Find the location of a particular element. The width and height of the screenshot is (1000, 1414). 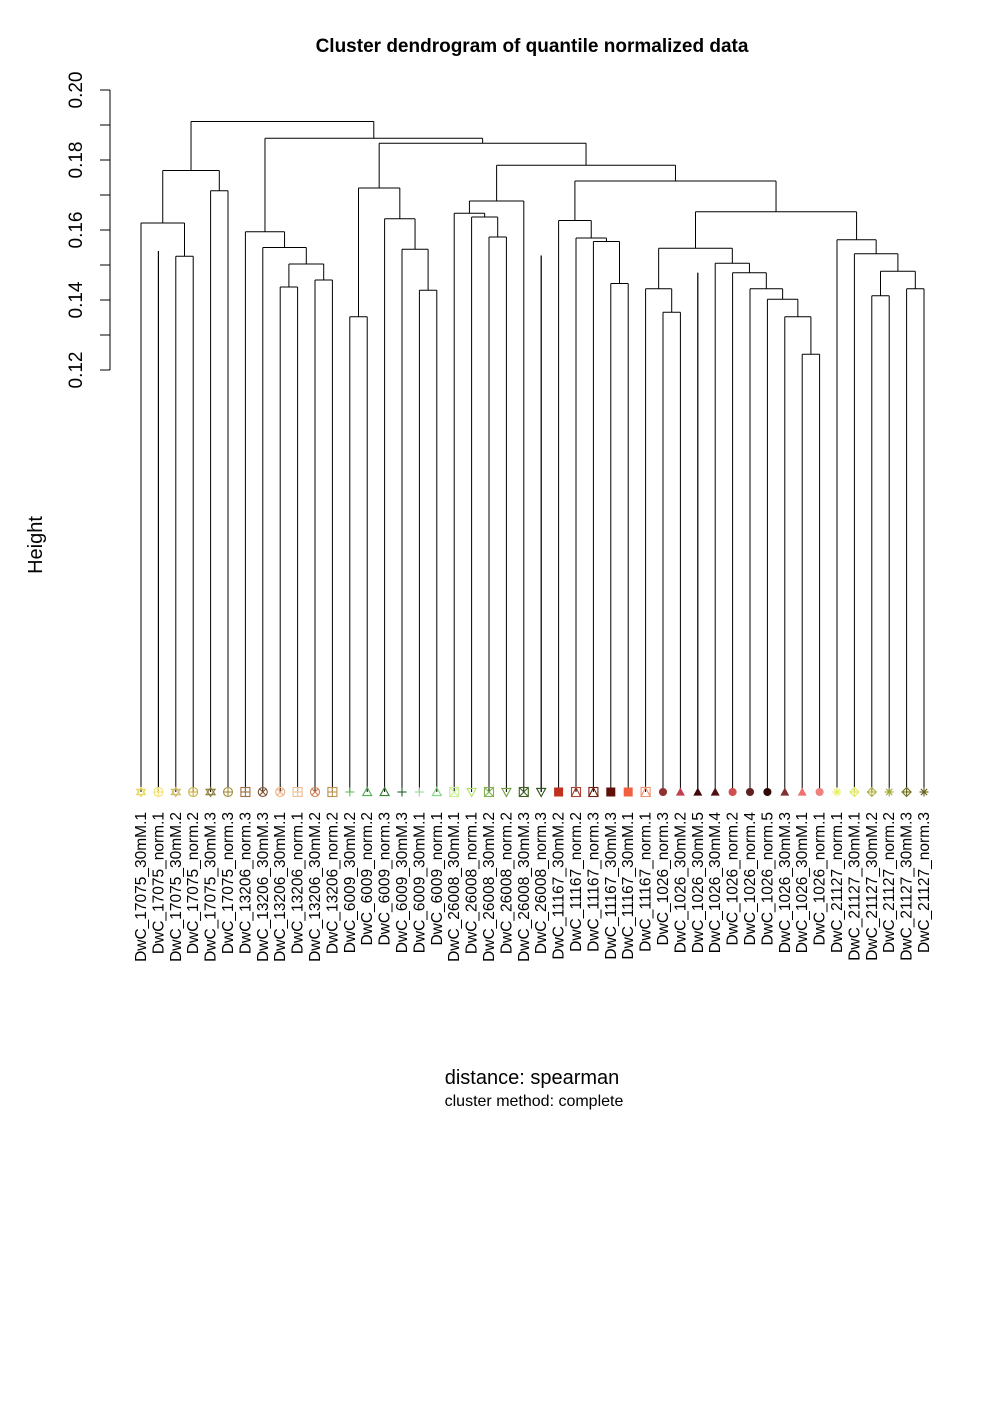

leaf-label: DwC_17075_norm.3 is located at coordinates (228, 883).